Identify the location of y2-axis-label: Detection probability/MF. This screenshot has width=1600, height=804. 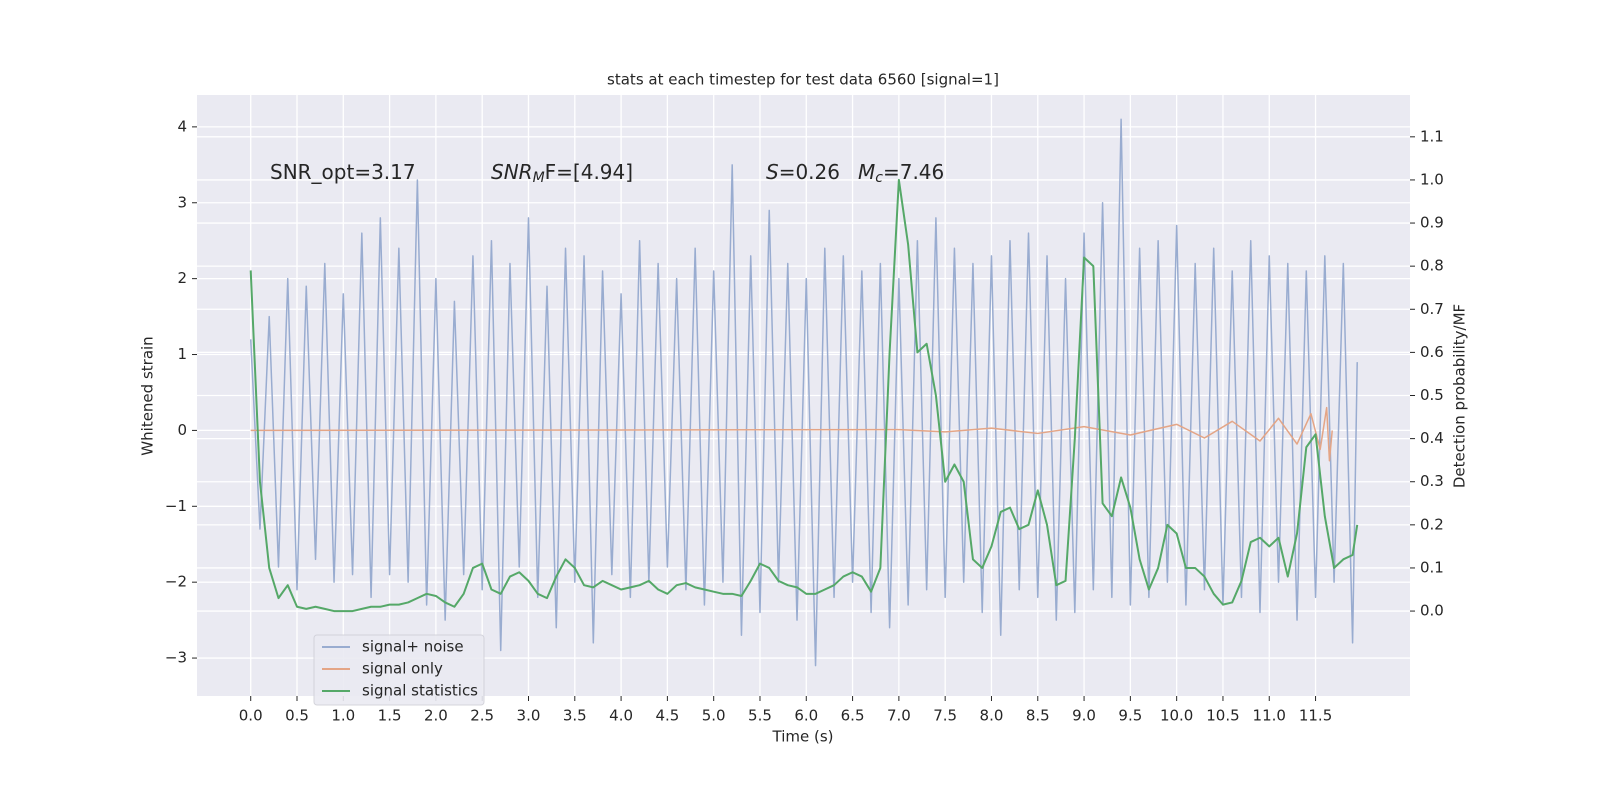
(1460, 396).